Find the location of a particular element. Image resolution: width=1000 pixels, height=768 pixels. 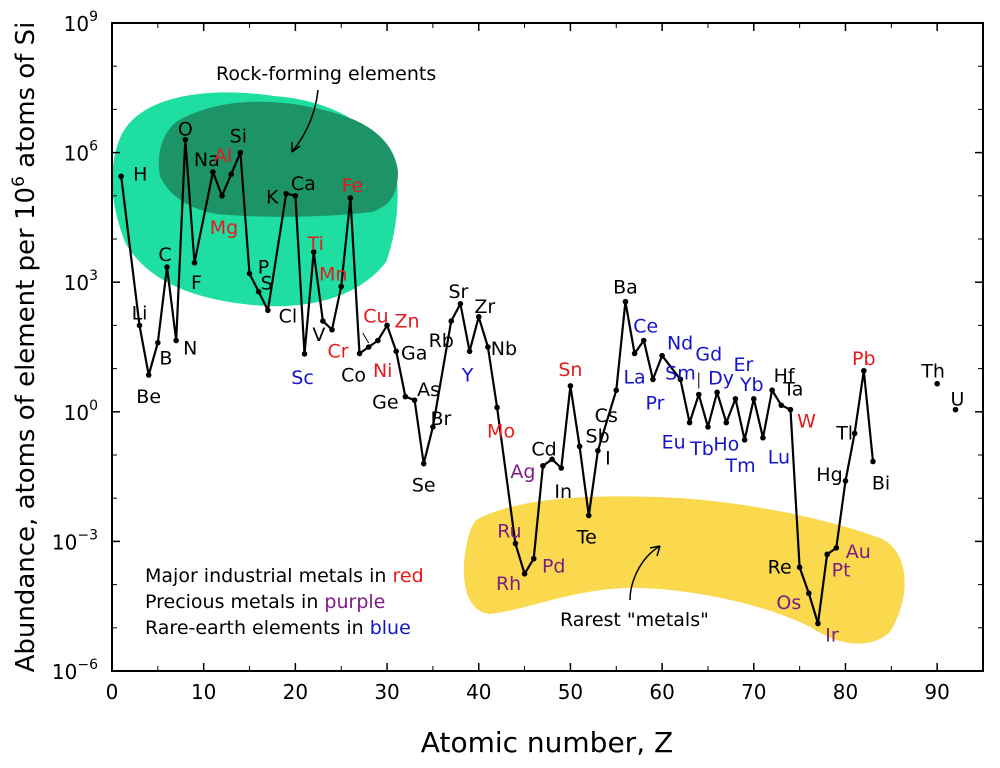

legend-precious-color-word: purple is located at coordinates (354, 602).